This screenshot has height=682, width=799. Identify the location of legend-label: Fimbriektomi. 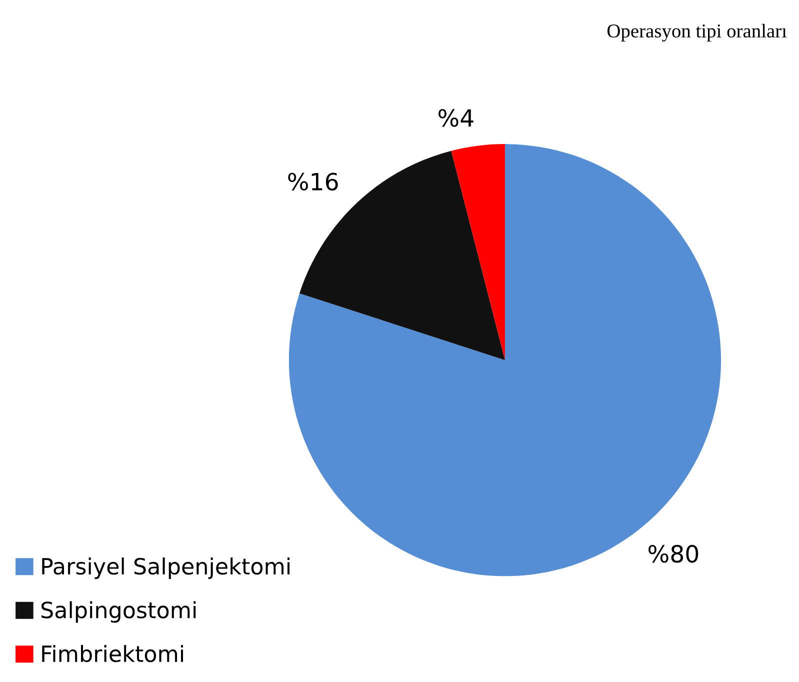
(112, 653).